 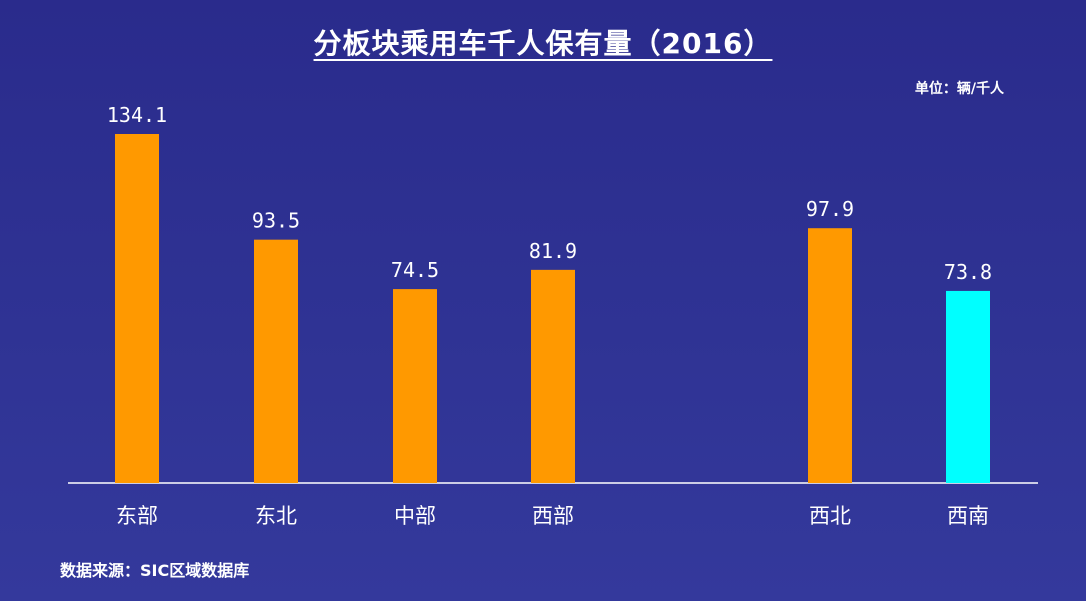 I want to click on value-label-4: 81.9, so click(x=553, y=251).